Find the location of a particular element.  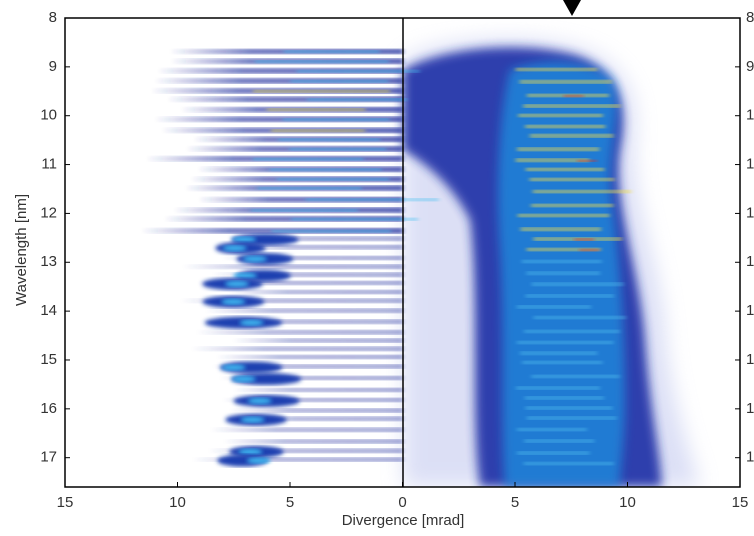

y-tick-label-right: 8 is located at coordinates (750, 17).